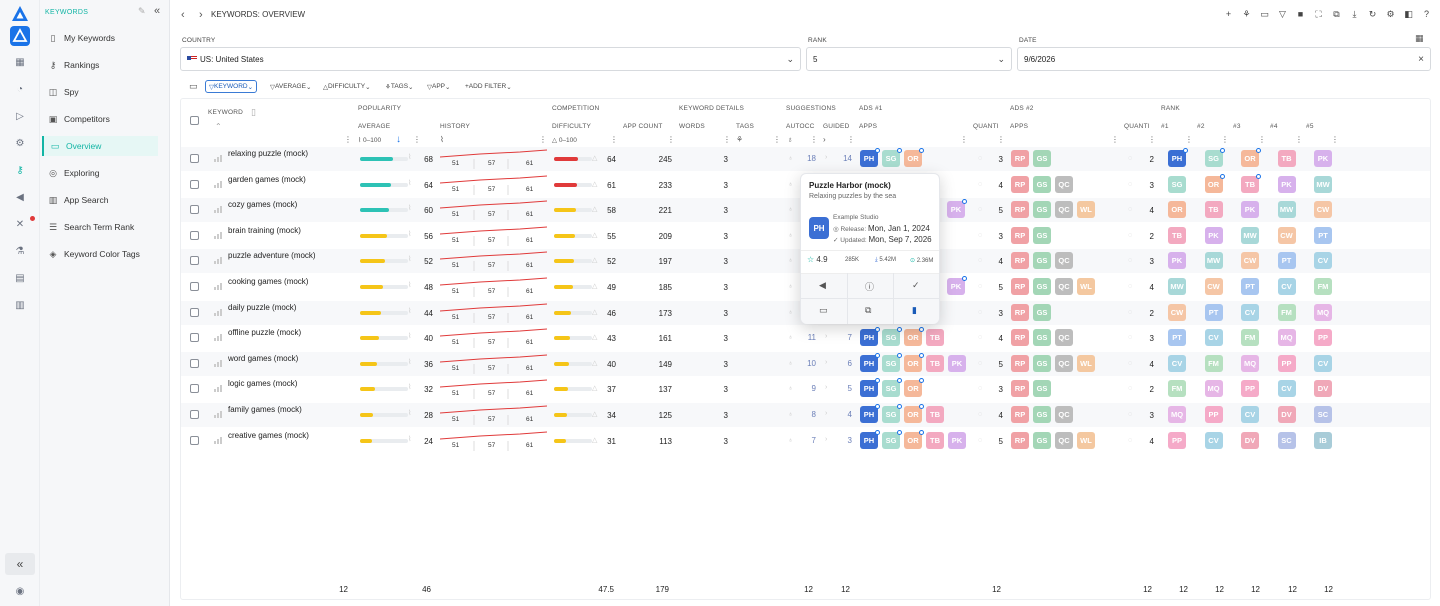 The width and height of the screenshot is (1440, 606). I want to click on app-chip: MW, so click(1250, 235).